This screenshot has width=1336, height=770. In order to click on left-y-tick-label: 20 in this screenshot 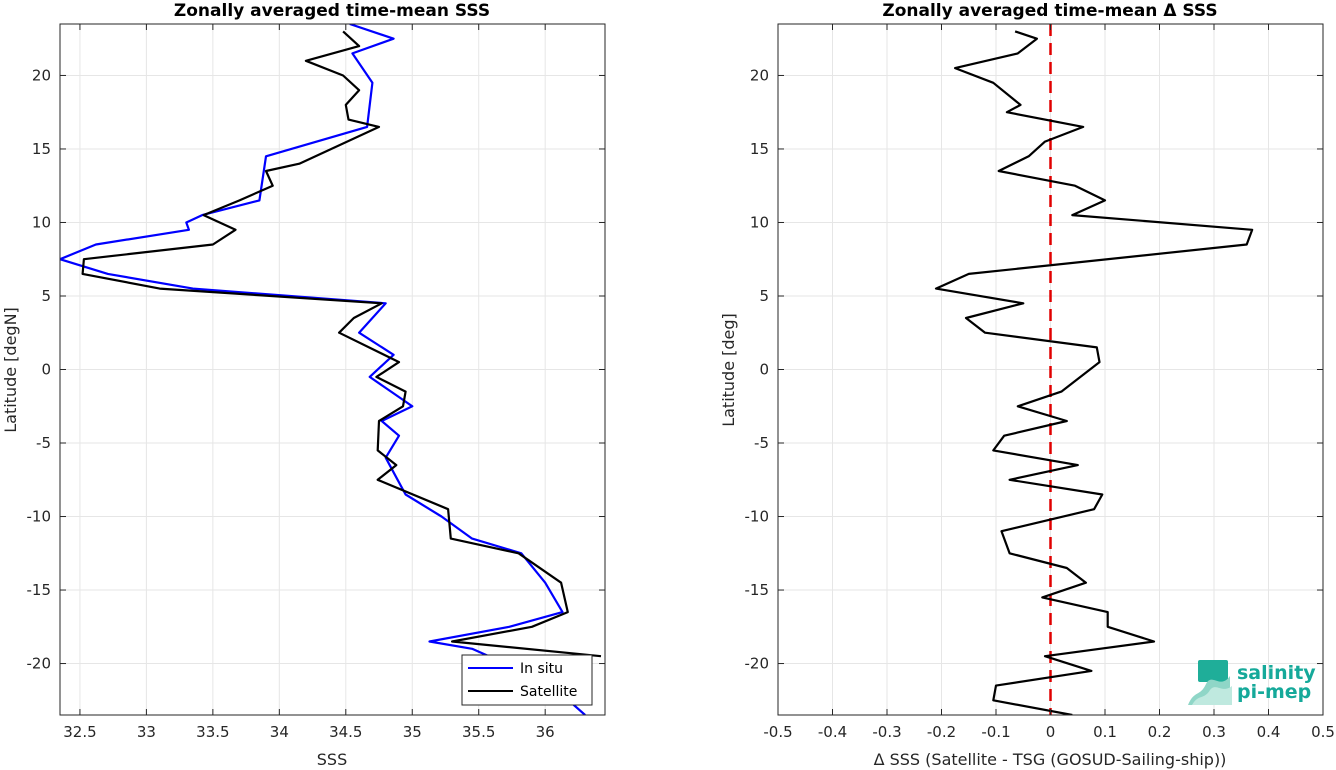, I will do `click(41, 75)`.